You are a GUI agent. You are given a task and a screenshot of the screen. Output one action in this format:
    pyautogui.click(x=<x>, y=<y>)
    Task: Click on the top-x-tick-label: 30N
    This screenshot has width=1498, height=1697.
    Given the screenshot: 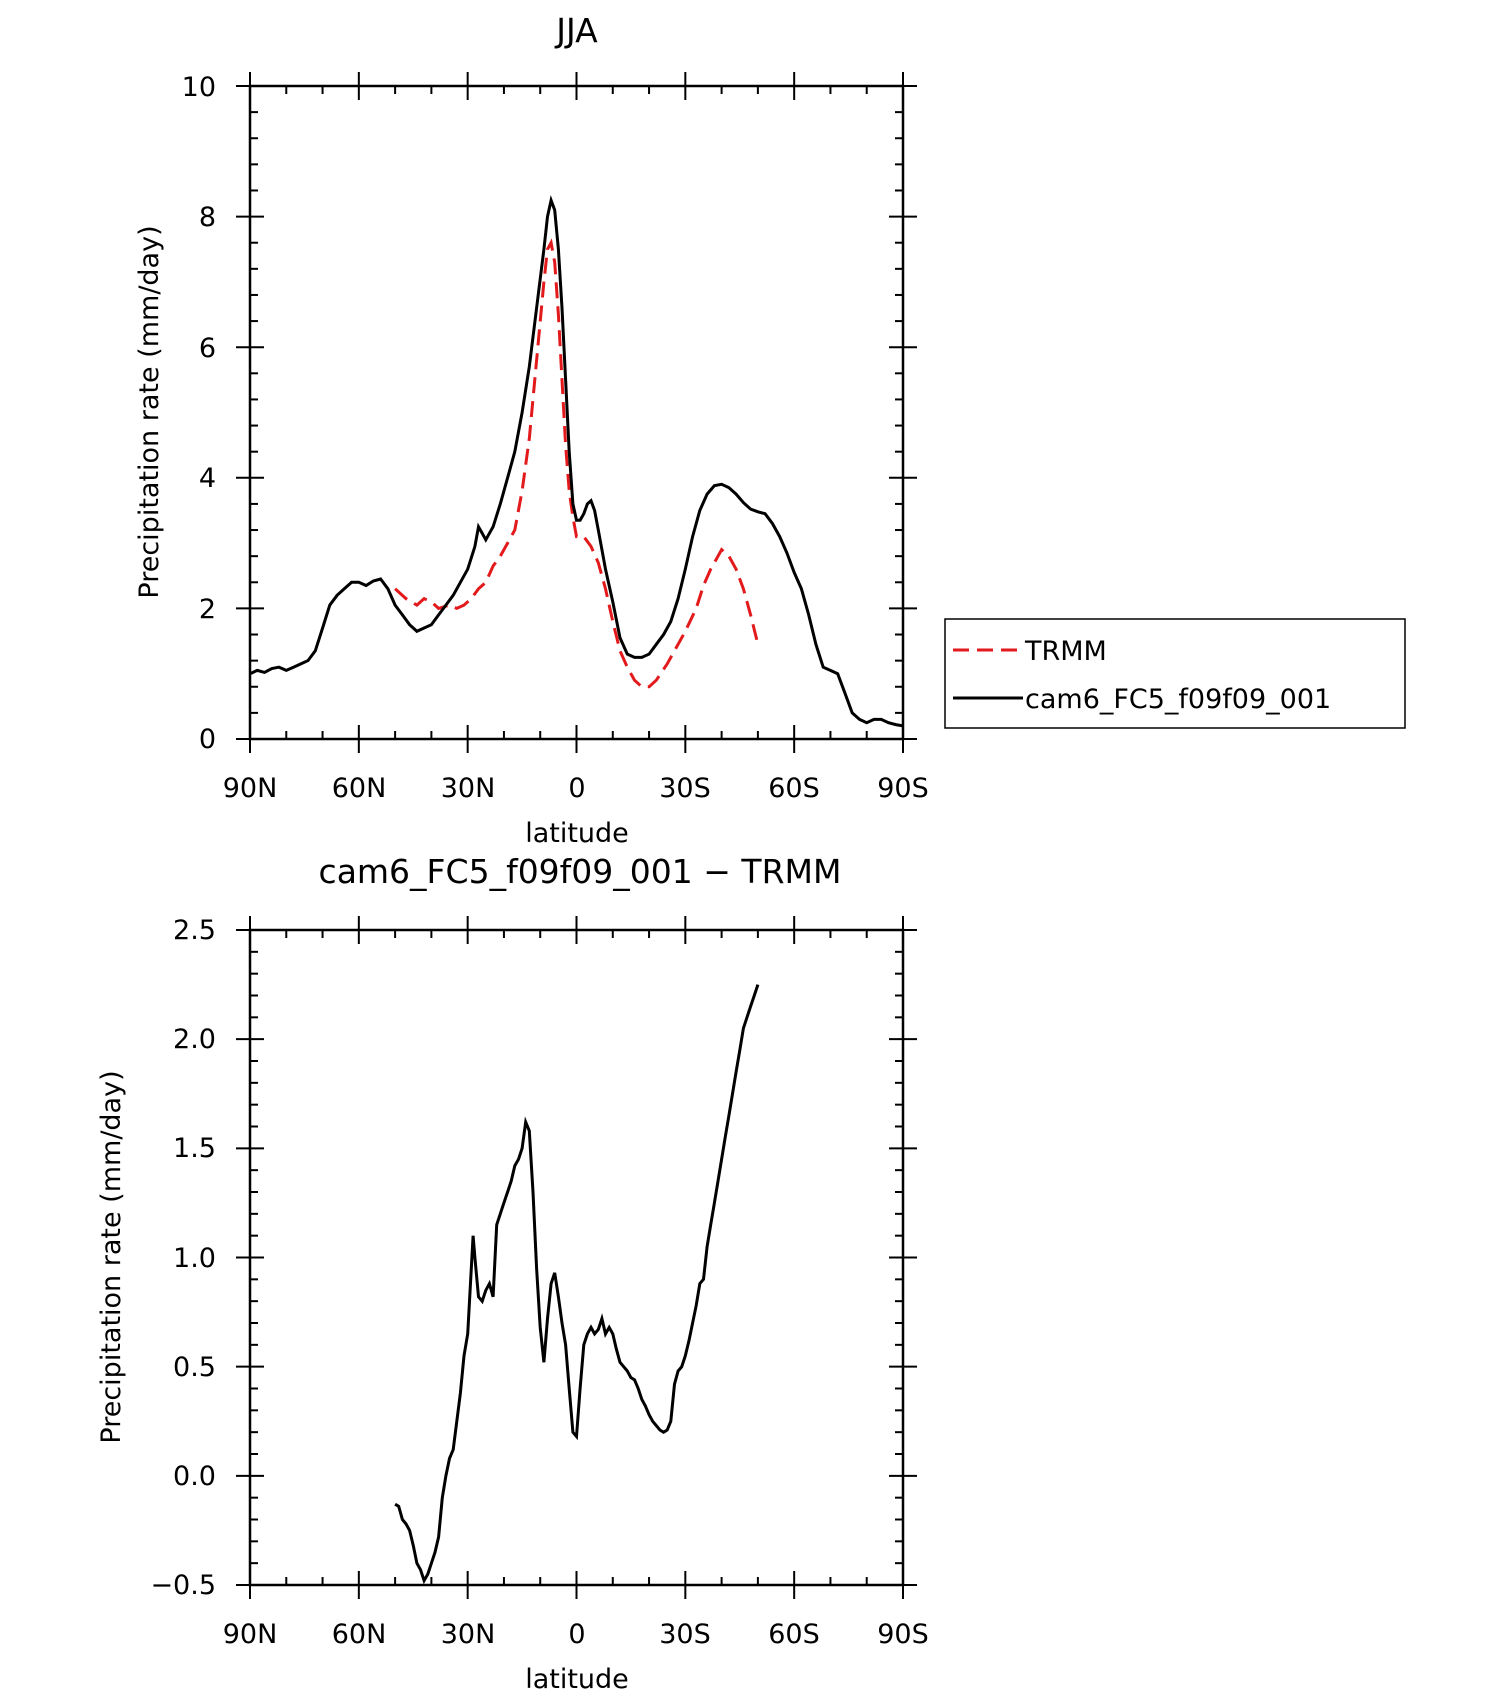 What is the action you would take?
    pyautogui.click(x=468, y=788)
    